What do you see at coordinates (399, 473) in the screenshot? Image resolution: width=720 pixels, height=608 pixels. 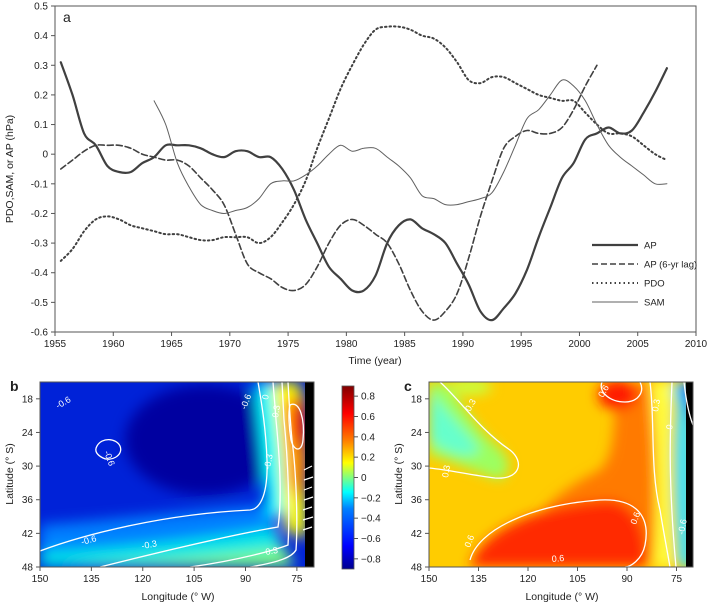 I see `panel-c-y-axis-label: Latitude (° S)` at bounding box center [399, 473].